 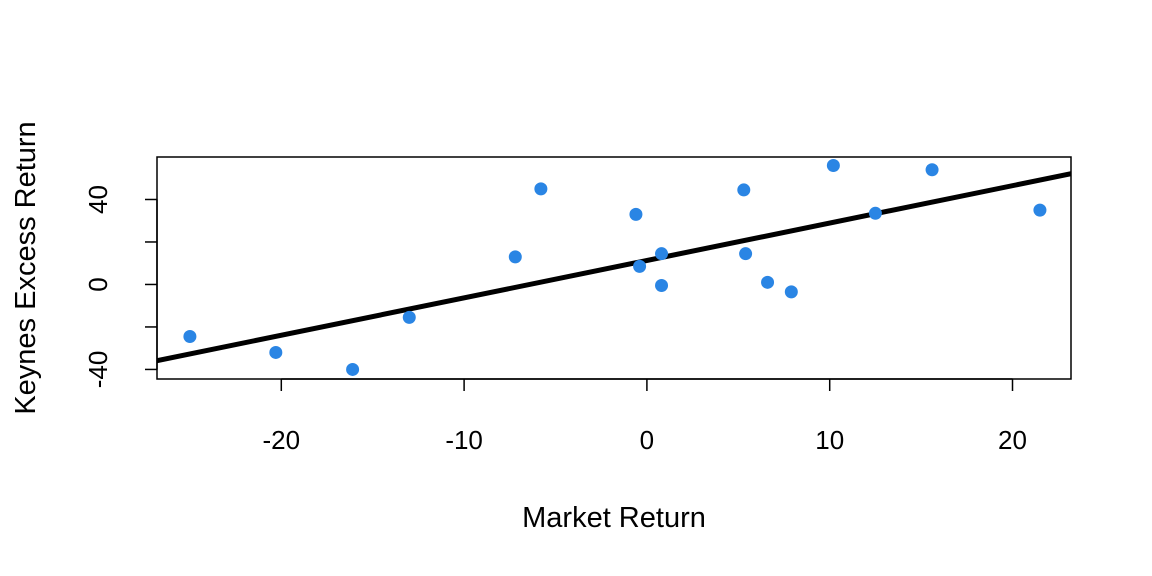 I want to click on x-axis: -20 -10 0 10 20, so click(x=645, y=416).